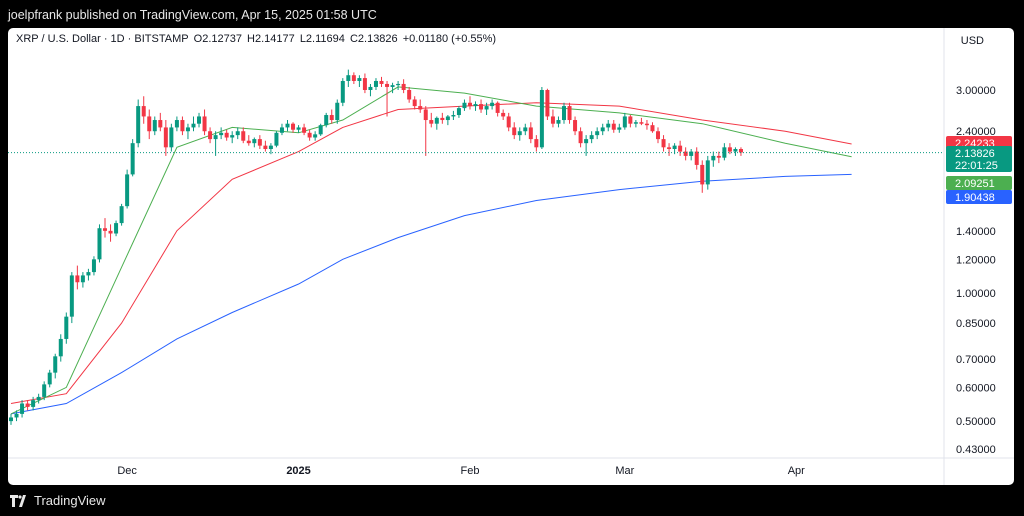  I want to click on legend-close: C2.13826, so click(373, 39).